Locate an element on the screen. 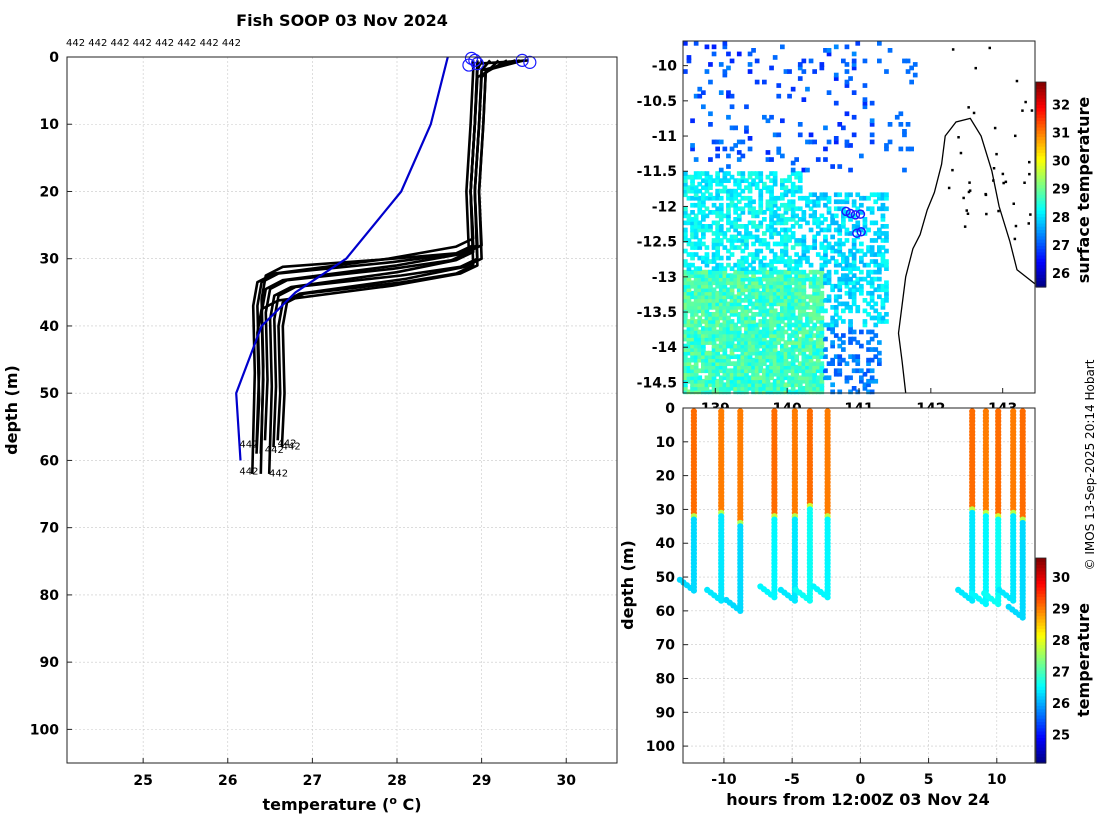  timeseries-y-tick-label: 40 is located at coordinates (666, 544).